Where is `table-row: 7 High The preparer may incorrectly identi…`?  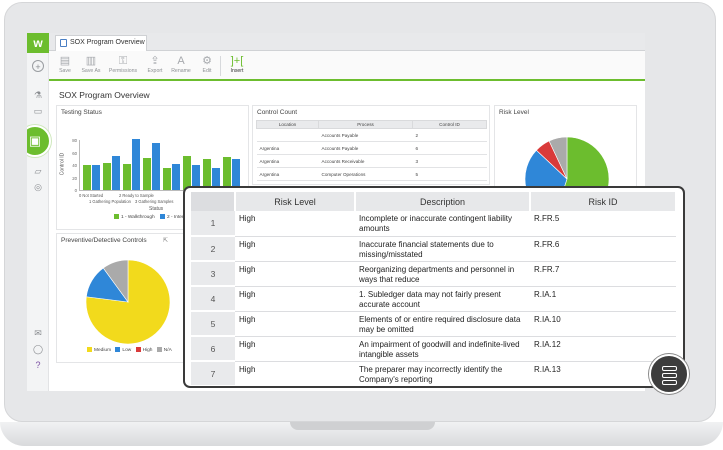 table-row: 7 High The preparer may incorrectly identi… is located at coordinates (433, 373).